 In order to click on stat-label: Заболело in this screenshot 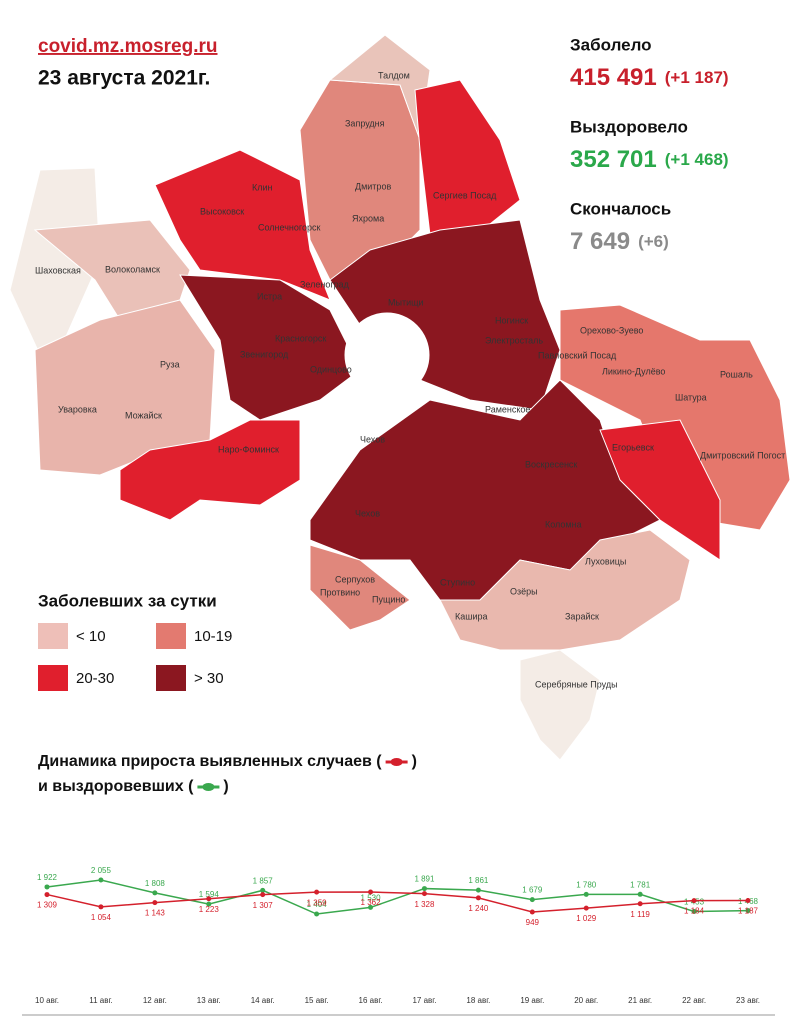, I will do `click(611, 44)`.